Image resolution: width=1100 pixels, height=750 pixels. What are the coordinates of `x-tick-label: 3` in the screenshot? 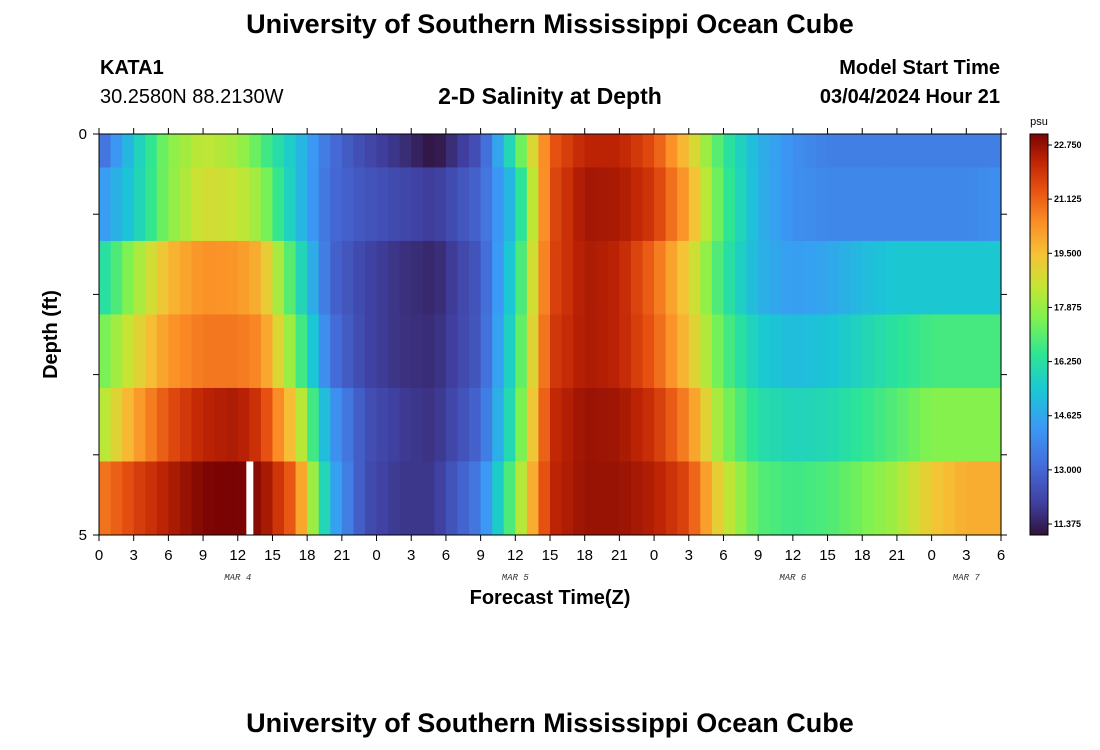 It's located at (134, 555).